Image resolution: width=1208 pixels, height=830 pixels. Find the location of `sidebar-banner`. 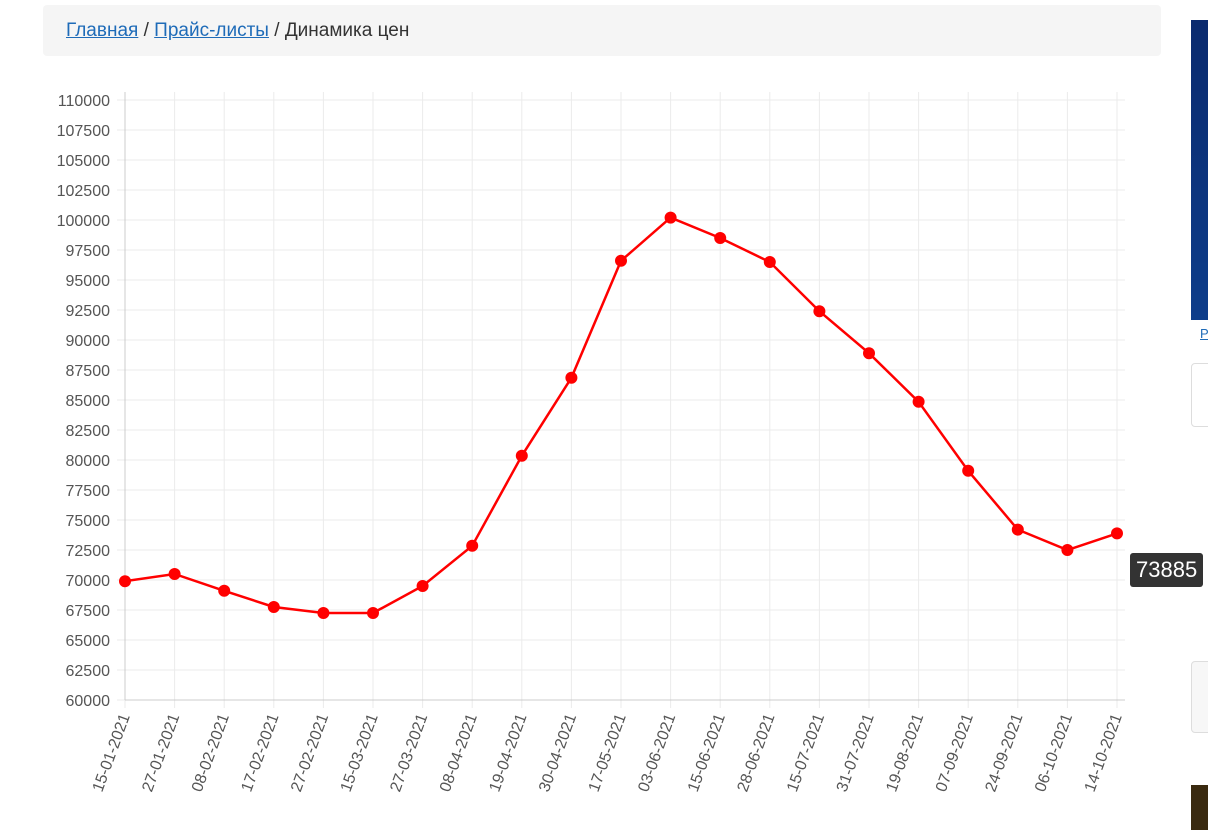

sidebar-banner is located at coordinates (1199, 170).